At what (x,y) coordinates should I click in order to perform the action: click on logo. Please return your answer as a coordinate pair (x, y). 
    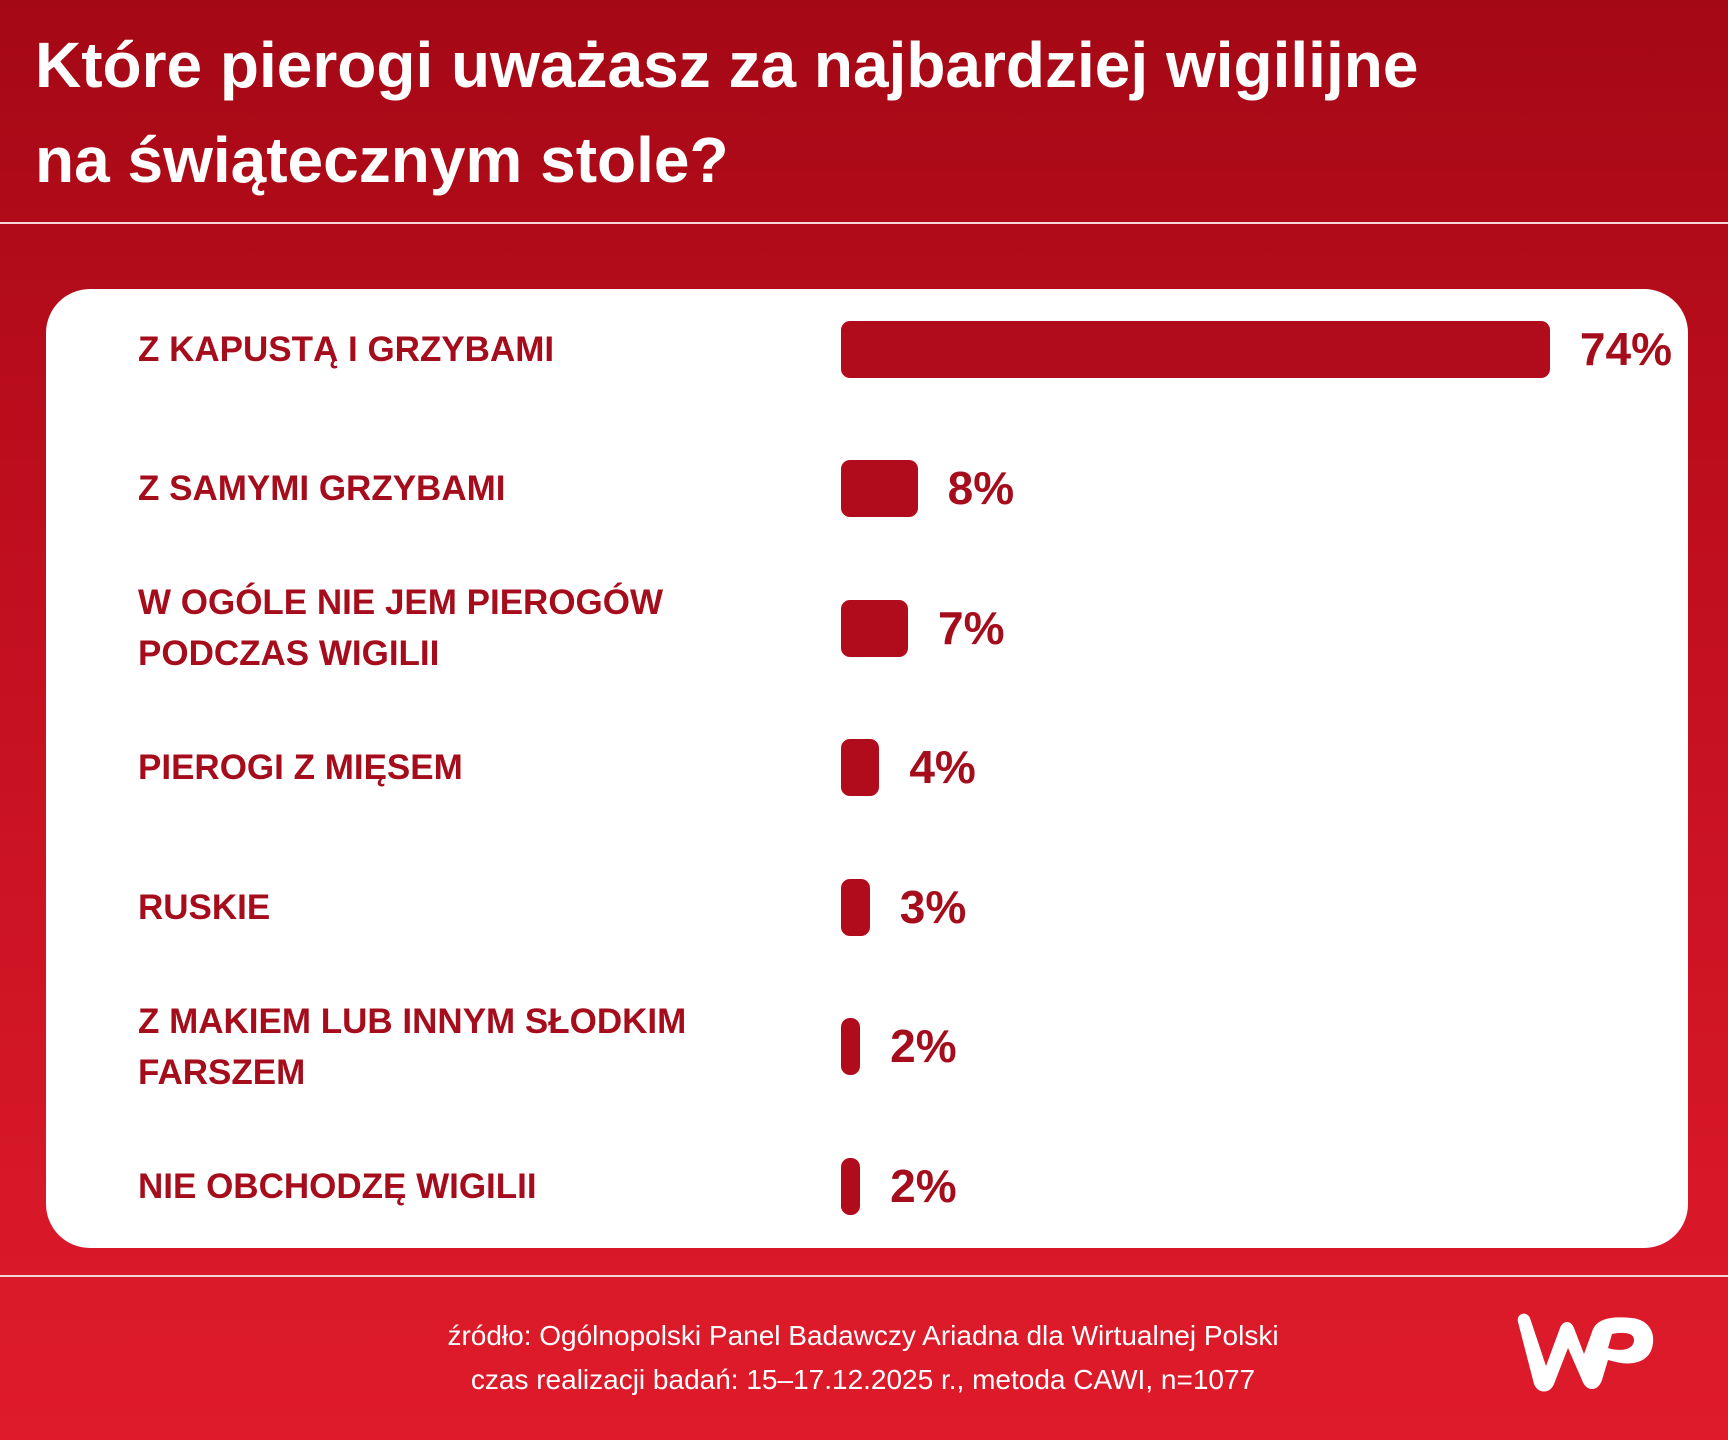
    Looking at the image, I should click on (1585, 1352).